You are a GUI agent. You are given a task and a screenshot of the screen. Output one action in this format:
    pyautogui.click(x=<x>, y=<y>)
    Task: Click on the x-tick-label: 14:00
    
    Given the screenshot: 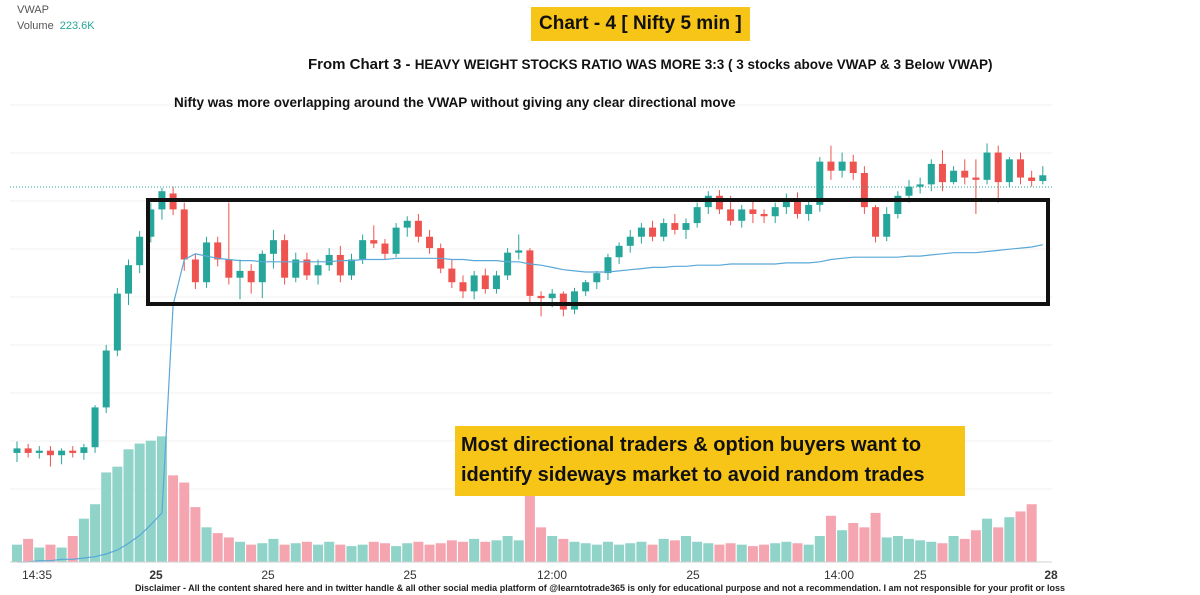 What is the action you would take?
    pyautogui.click(x=839, y=575)
    